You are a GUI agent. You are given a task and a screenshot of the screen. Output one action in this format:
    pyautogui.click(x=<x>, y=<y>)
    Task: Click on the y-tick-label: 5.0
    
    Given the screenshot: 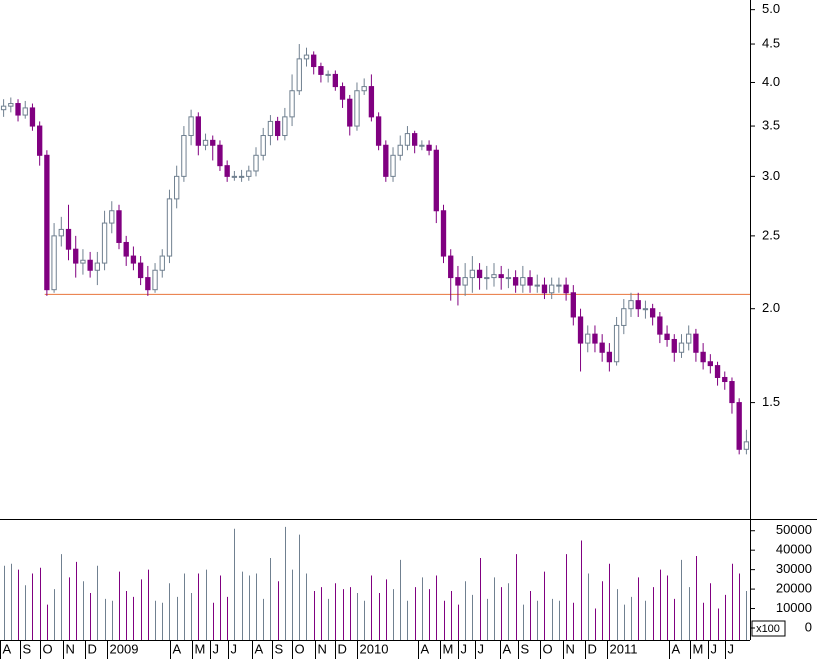 What is the action you would take?
    pyautogui.click(x=771, y=8)
    